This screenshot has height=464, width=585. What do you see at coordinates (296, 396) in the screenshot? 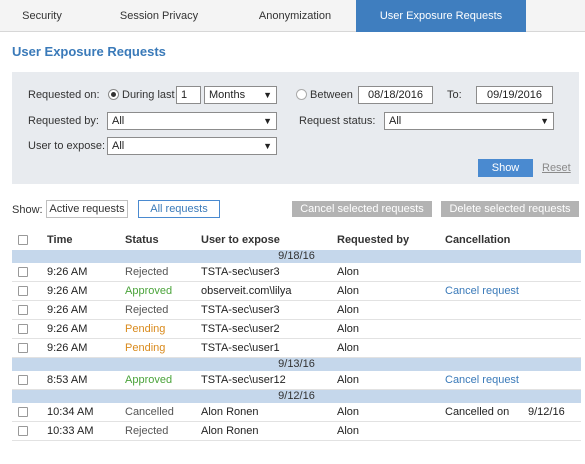
I see `date-group-header: 9/12/16` at bounding box center [296, 396].